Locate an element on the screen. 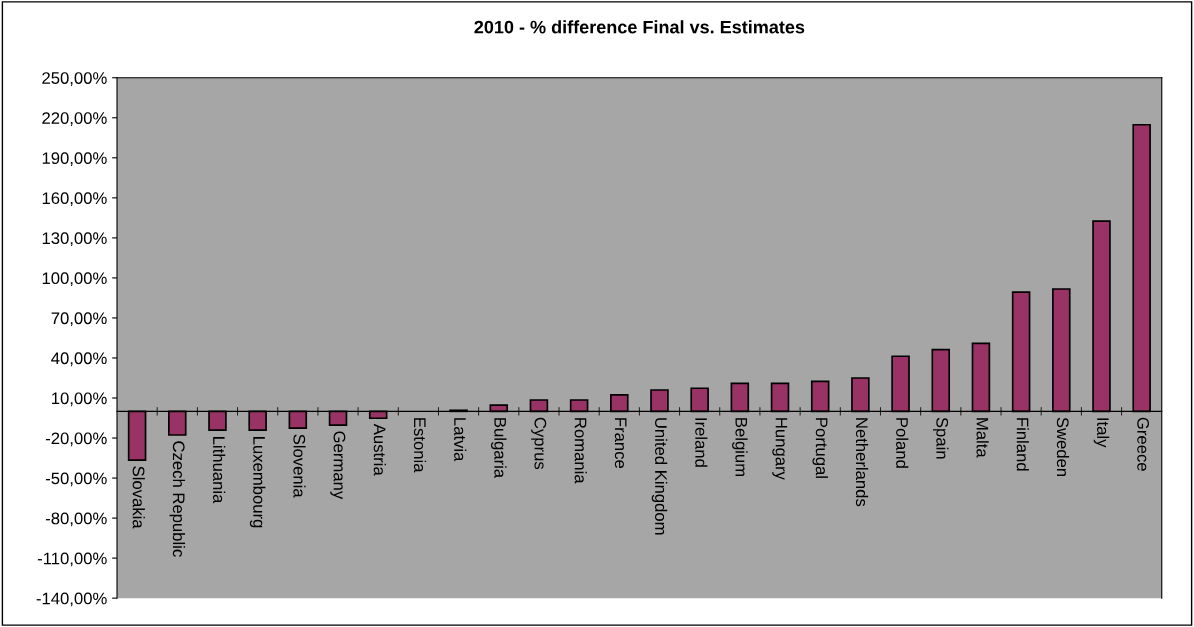 This screenshot has width=1194, height=627. y-tick-label: 190,00% is located at coordinates (74, 159).